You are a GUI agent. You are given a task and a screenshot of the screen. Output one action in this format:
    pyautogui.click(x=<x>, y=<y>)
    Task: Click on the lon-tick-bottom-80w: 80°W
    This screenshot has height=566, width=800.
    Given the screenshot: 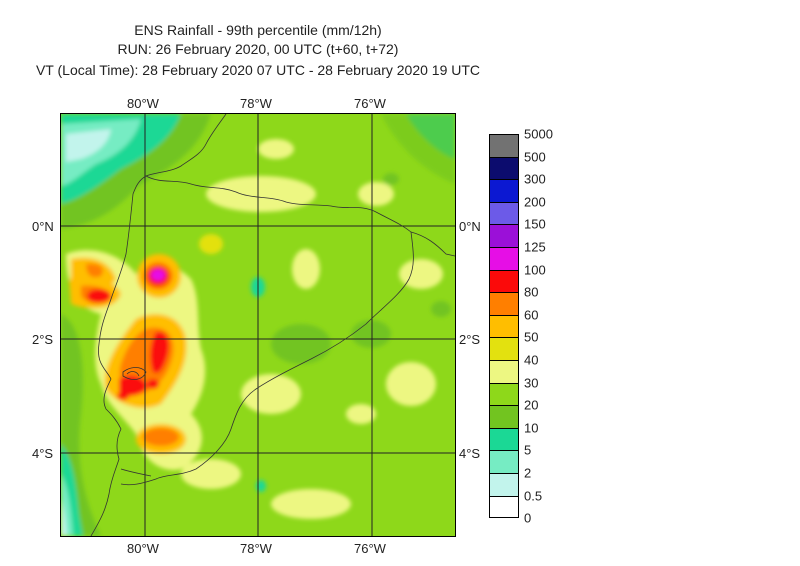 What is the action you would take?
    pyautogui.click(x=143, y=548)
    